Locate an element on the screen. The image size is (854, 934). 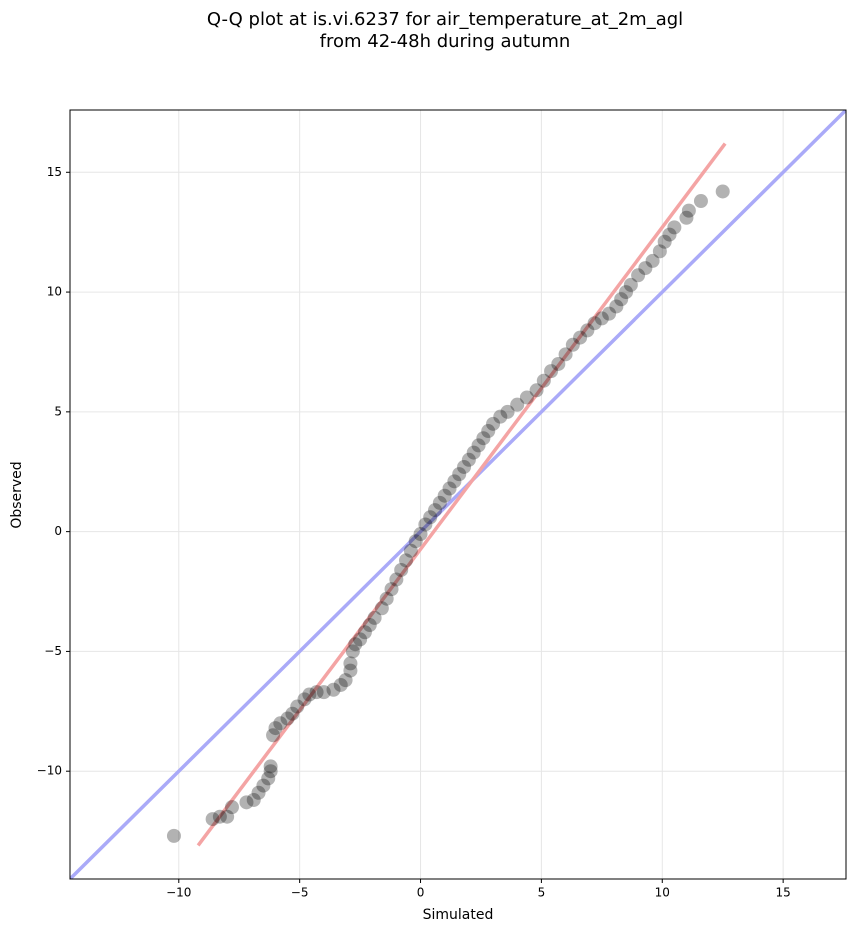
x-tick-label: 10 is located at coordinates (662, 893).